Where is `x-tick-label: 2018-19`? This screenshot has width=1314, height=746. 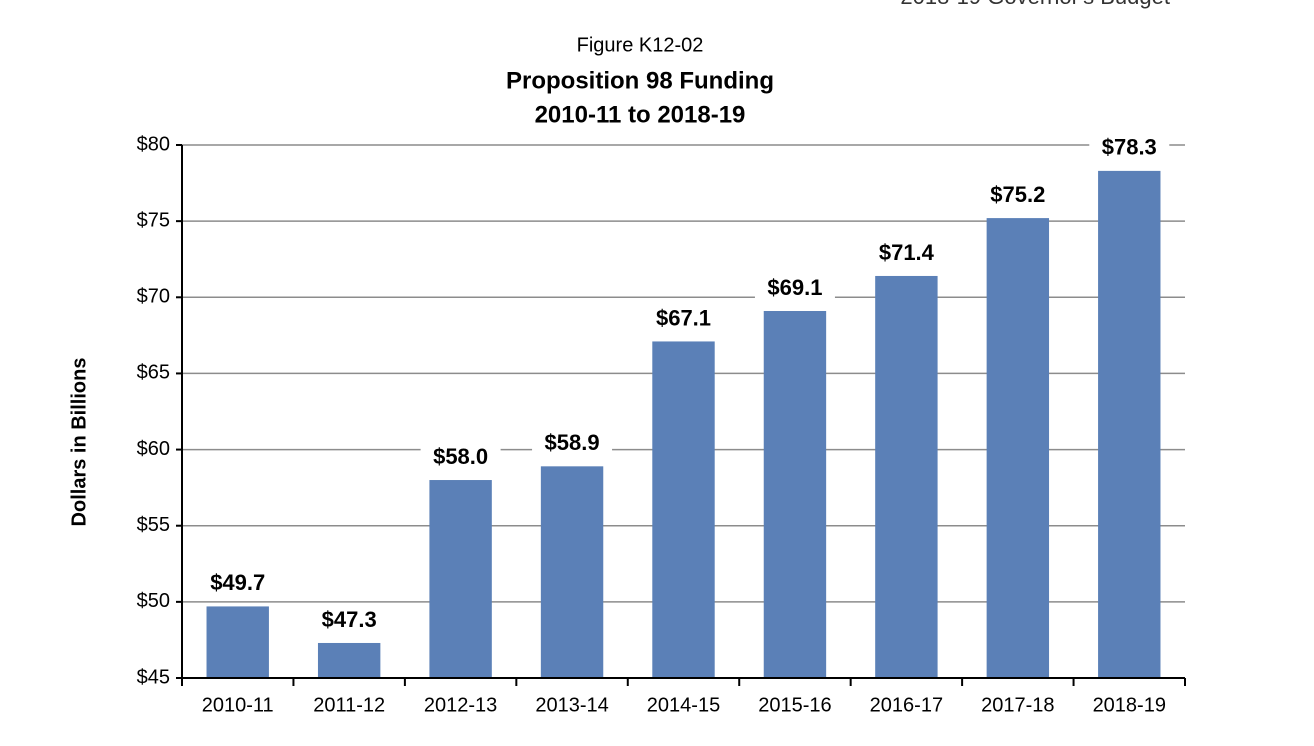
x-tick-label: 2018-19 is located at coordinates (1129, 705).